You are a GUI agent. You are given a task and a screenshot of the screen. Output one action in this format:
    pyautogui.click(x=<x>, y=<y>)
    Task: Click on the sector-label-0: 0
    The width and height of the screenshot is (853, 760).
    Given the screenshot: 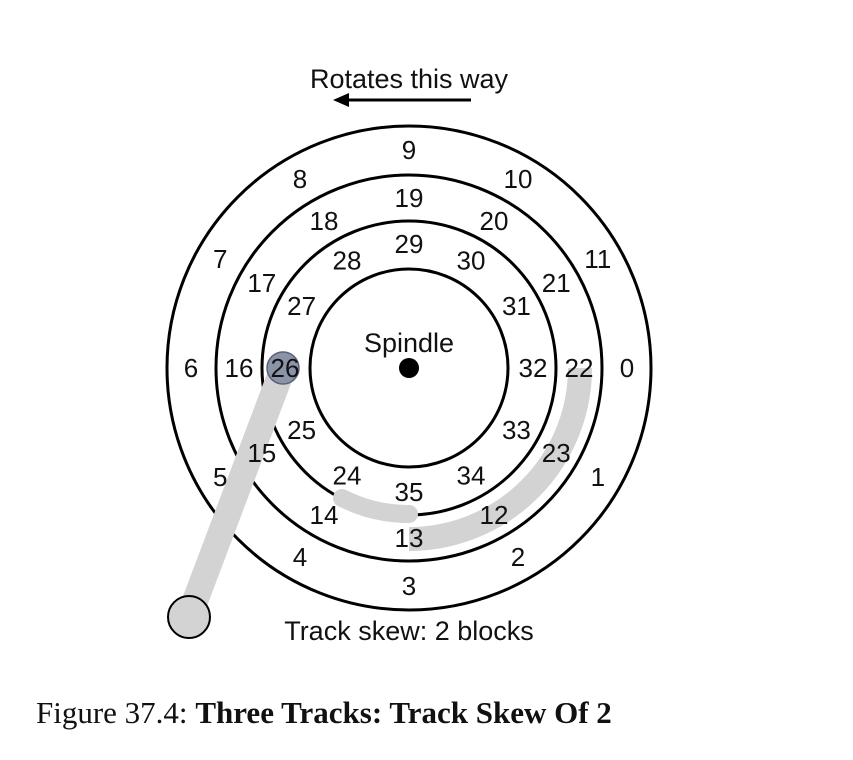 What is the action you would take?
    pyautogui.click(x=627, y=368)
    